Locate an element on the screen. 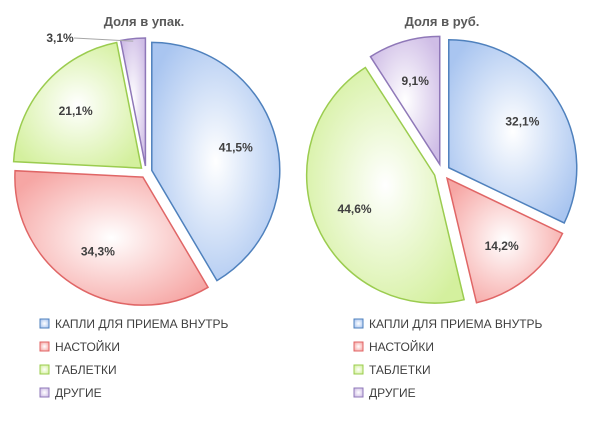  data-label: 44,6% is located at coordinates (355, 209).